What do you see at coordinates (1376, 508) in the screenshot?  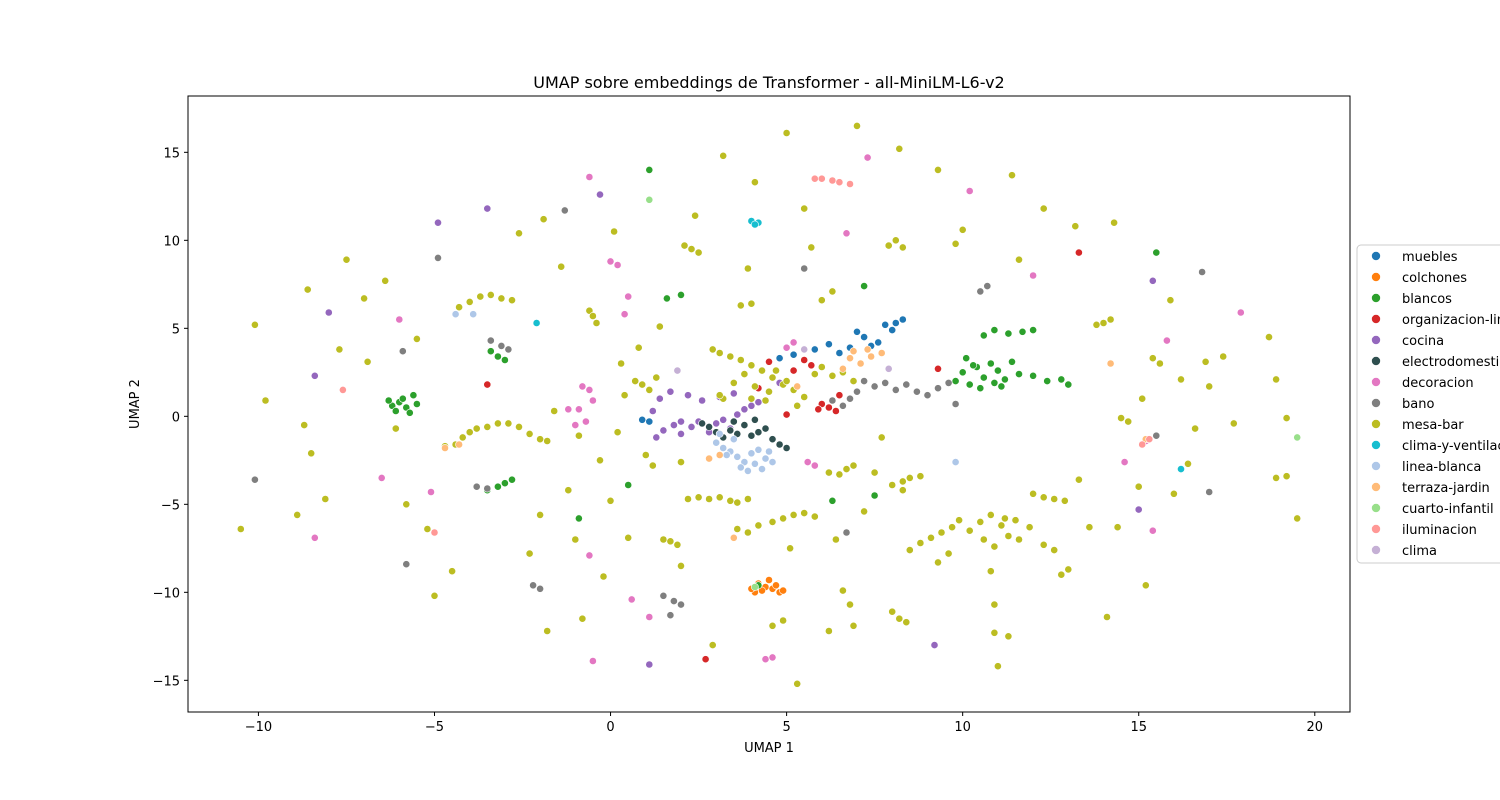 I see `legend-marker-cuarto-infantil` at bounding box center [1376, 508].